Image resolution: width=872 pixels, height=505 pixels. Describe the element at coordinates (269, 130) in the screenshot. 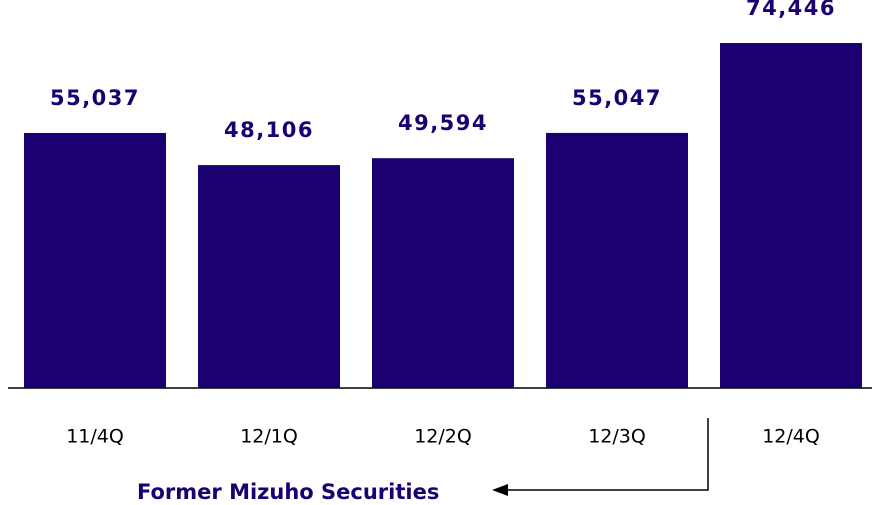

I see `value-label: 48,106` at that location.